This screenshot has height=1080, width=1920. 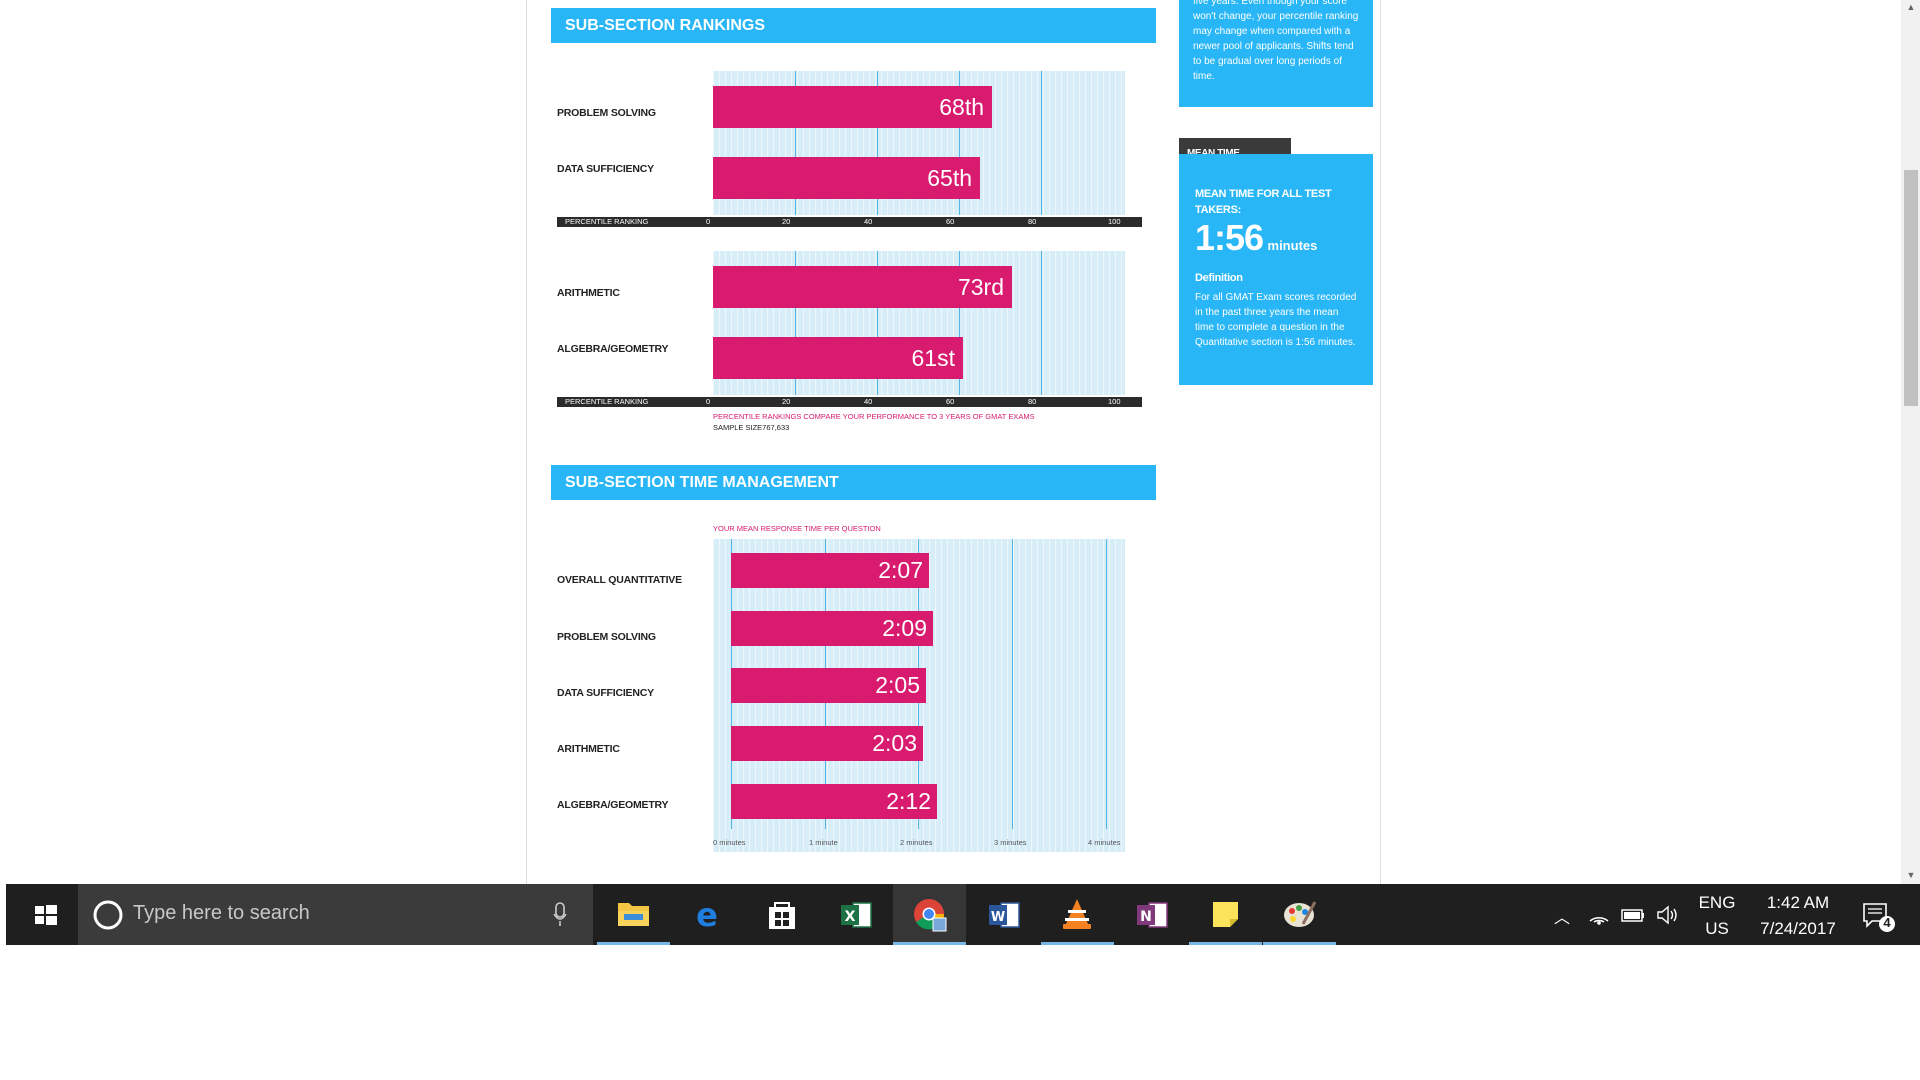 I want to click on rank-axis-1: PERCENTILE RANKING, so click(x=849, y=222).